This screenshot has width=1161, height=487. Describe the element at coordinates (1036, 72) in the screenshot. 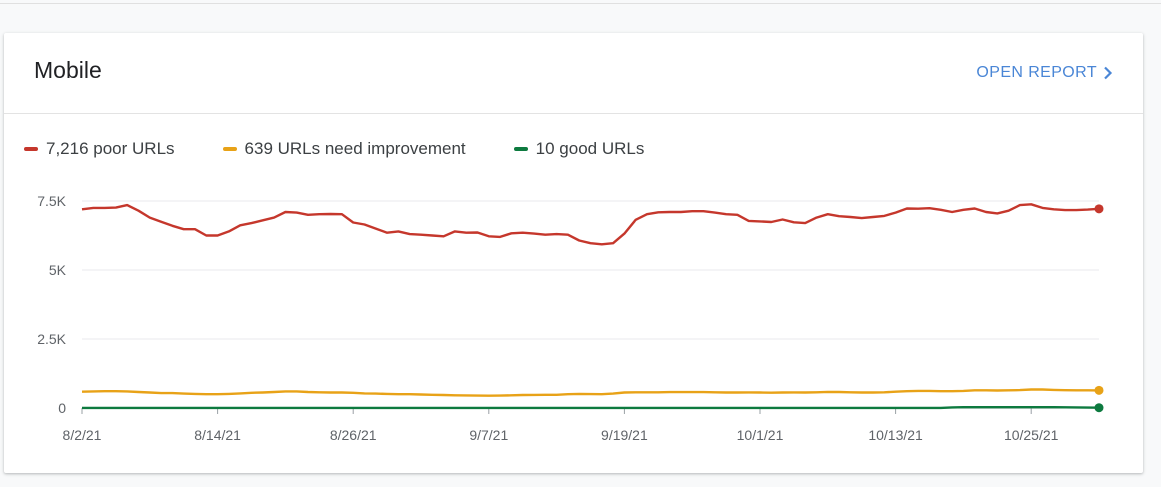

I see `open-report-label: OPEN REPORT` at that location.